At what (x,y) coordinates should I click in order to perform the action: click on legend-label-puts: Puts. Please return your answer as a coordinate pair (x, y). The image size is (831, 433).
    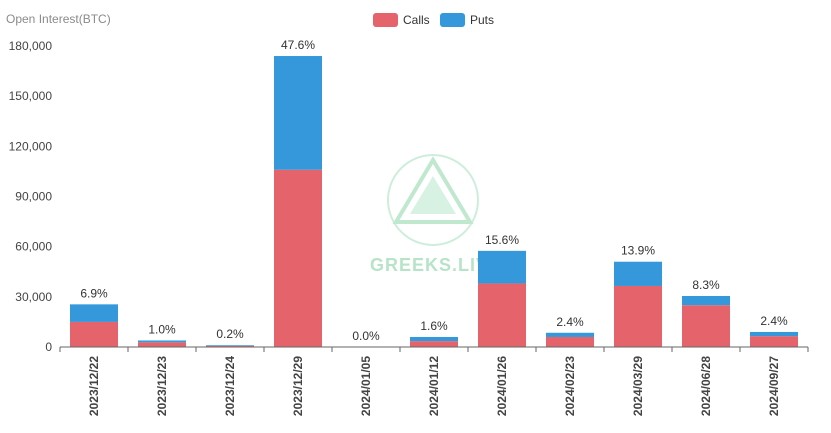
    Looking at the image, I should click on (482, 20).